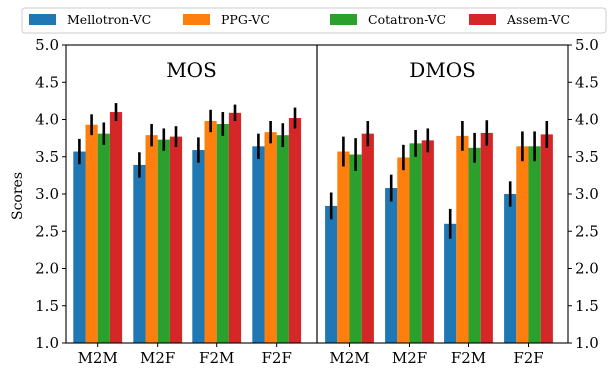  Describe the element at coordinates (587, 269) in the screenshot. I see `y-tick-label-right: 2.0` at that location.